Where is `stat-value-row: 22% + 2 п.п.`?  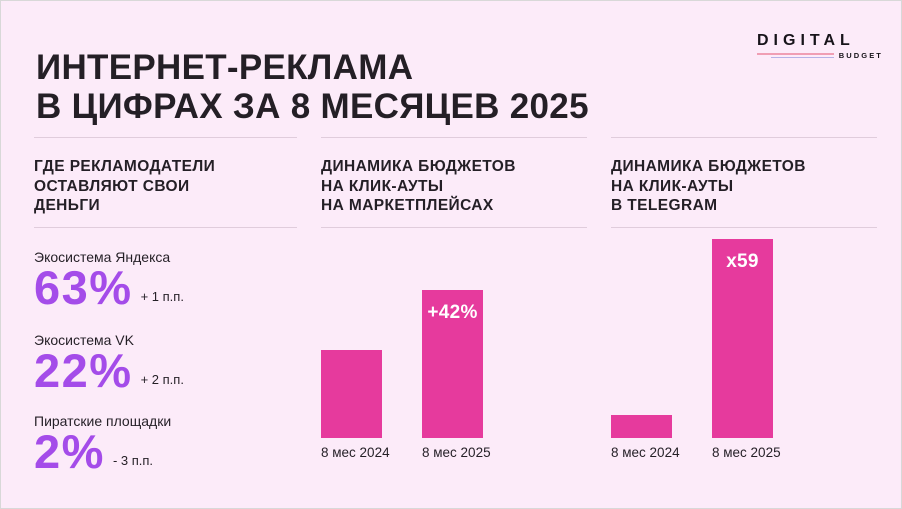
stat-value-row: 22% + 2 п.п. is located at coordinates (109, 370).